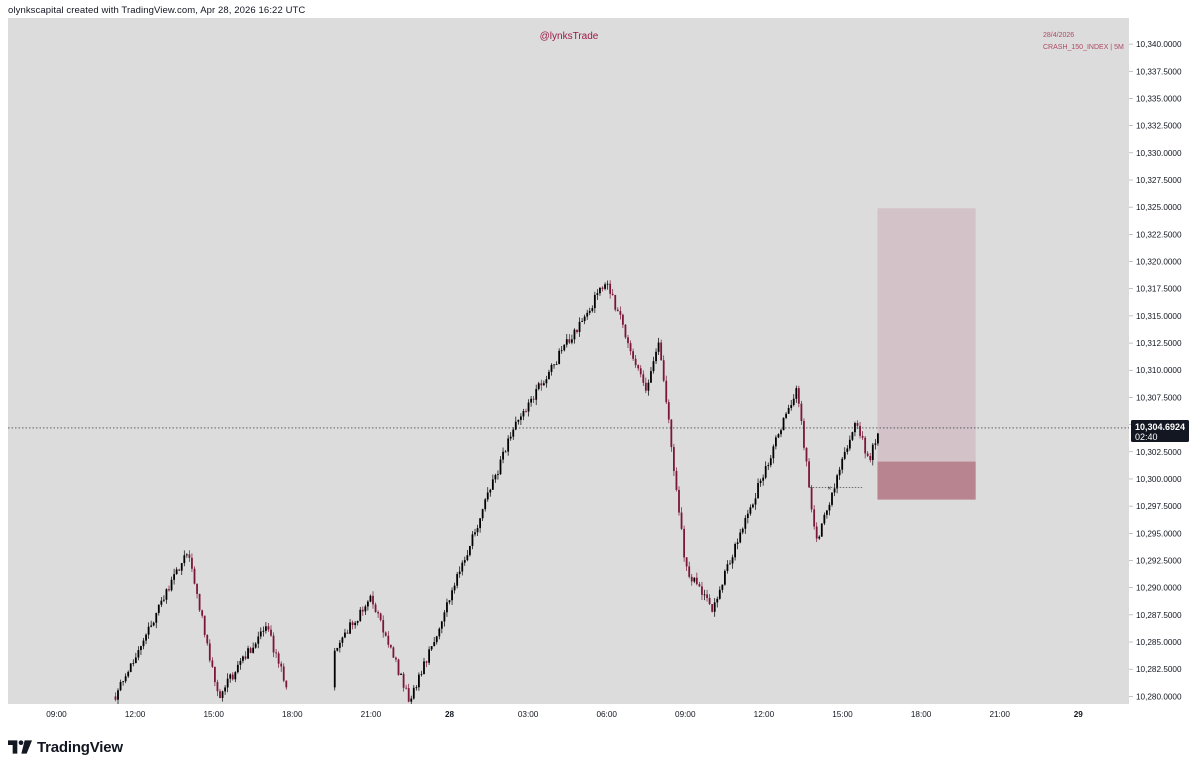  What do you see at coordinates (1196, 370) in the screenshot?
I see `right-margin` at bounding box center [1196, 370].